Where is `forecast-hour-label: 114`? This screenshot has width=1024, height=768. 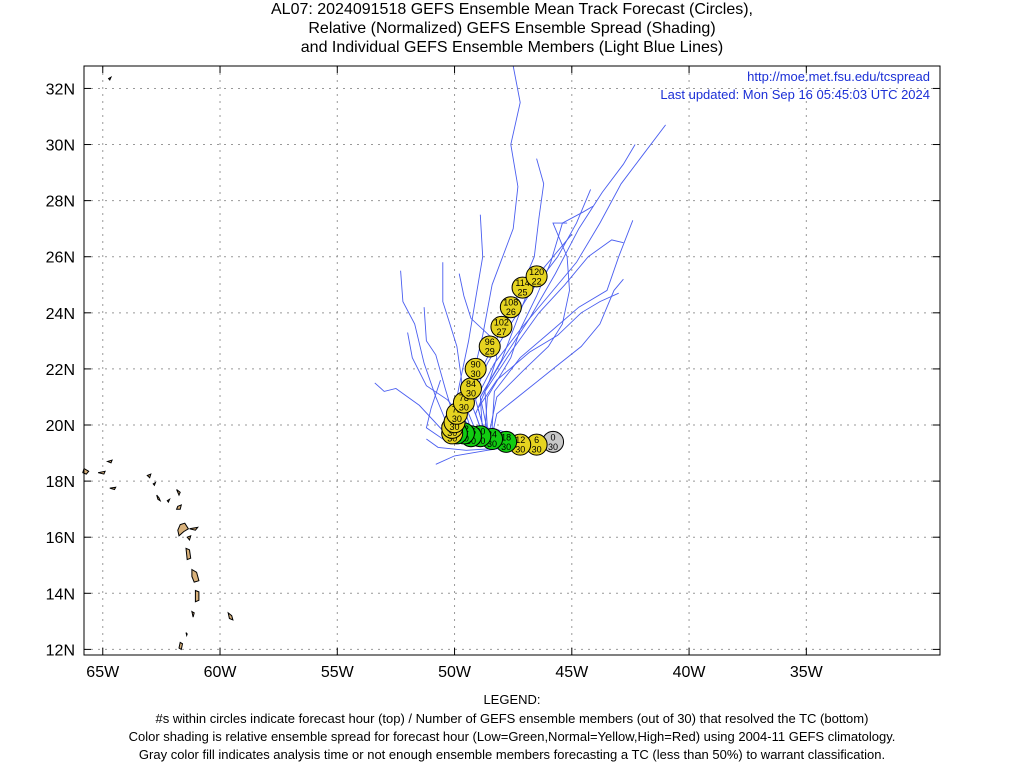 forecast-hour-label: 114 is located at coordinates (522, 283).